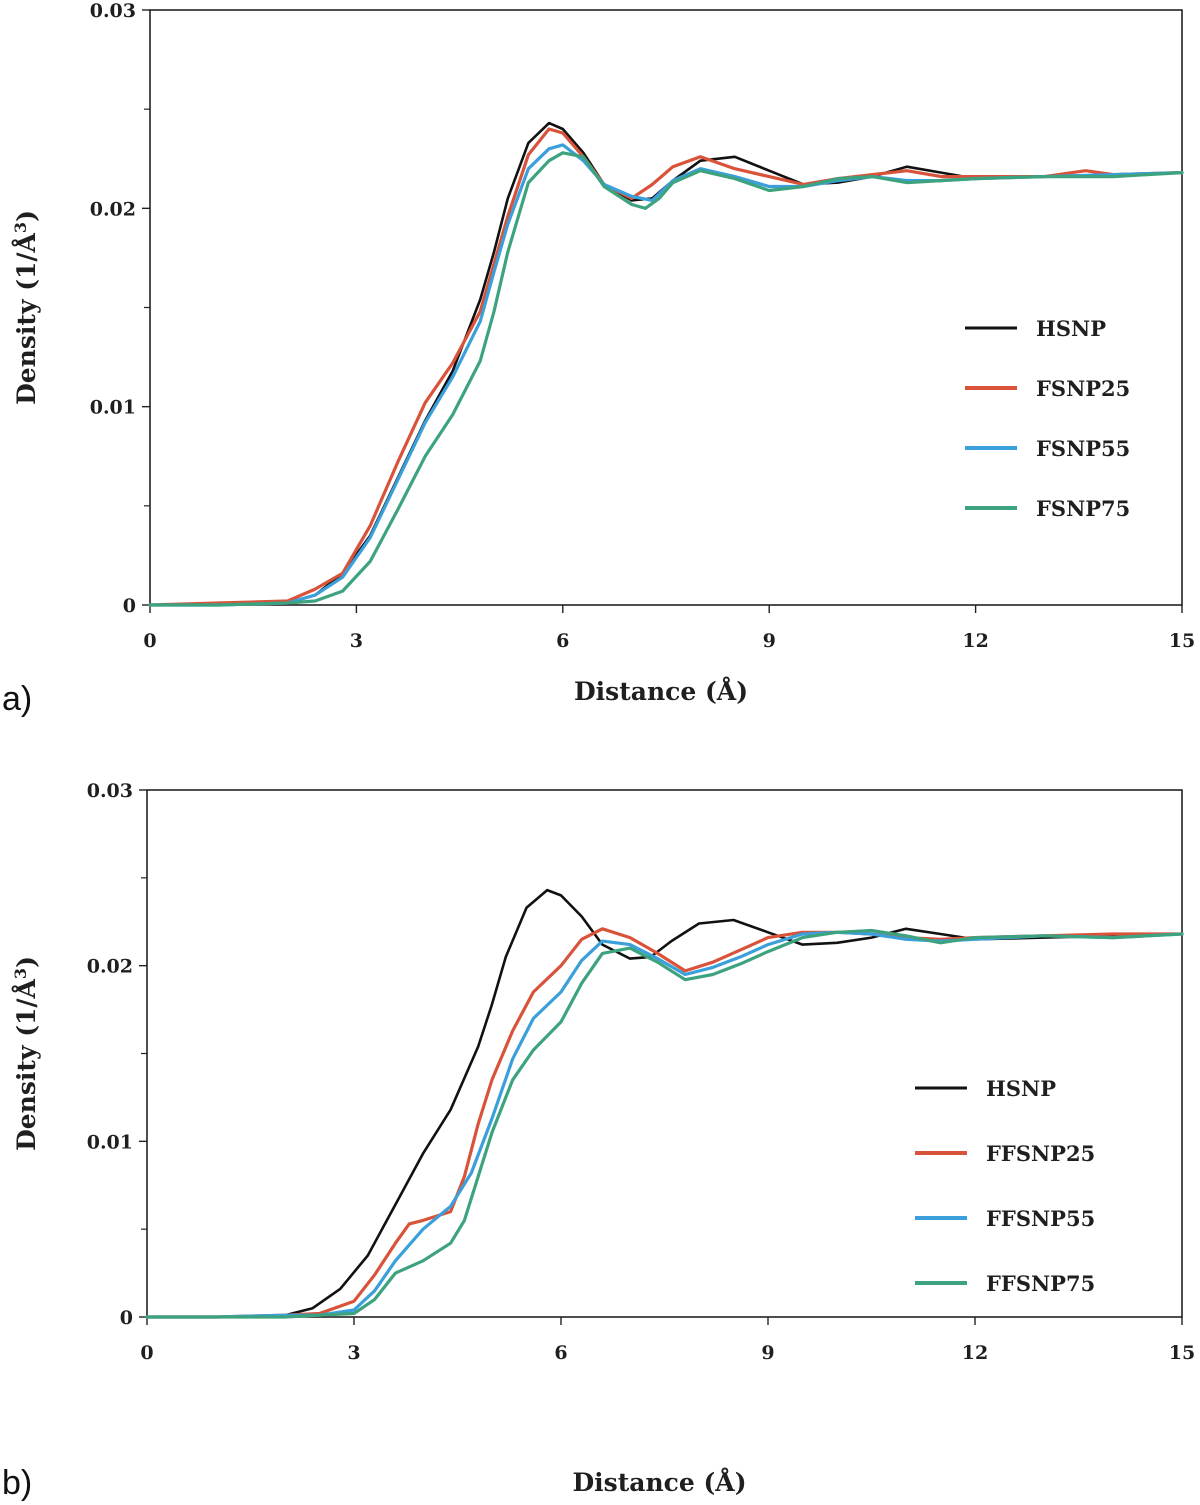  What do you see at coordinates (1083, 508) in the screenshot?
I see `legend-label: FSNP75` at bounding box center [1083, 508].